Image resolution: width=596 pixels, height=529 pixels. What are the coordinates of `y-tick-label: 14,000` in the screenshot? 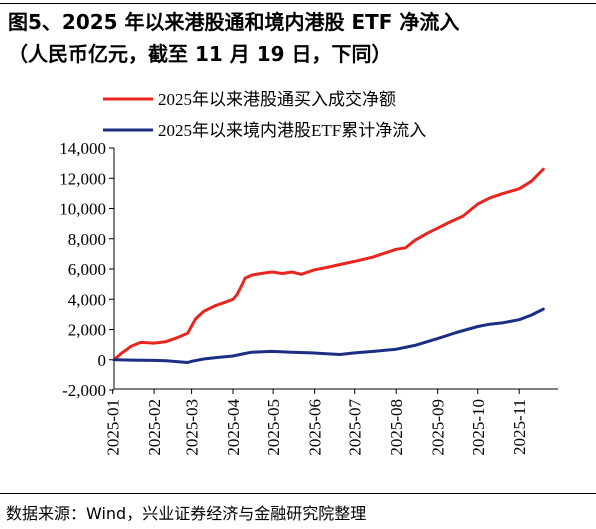 It's located at (82, 148).